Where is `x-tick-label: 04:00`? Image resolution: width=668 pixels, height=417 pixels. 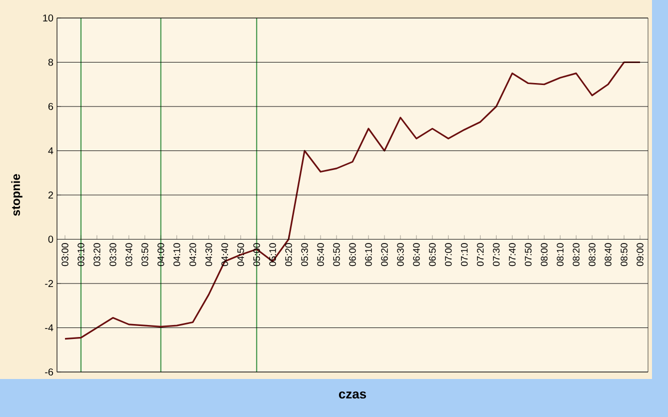
x-tick-label: 04:00 is located at coordinates (160, 254).